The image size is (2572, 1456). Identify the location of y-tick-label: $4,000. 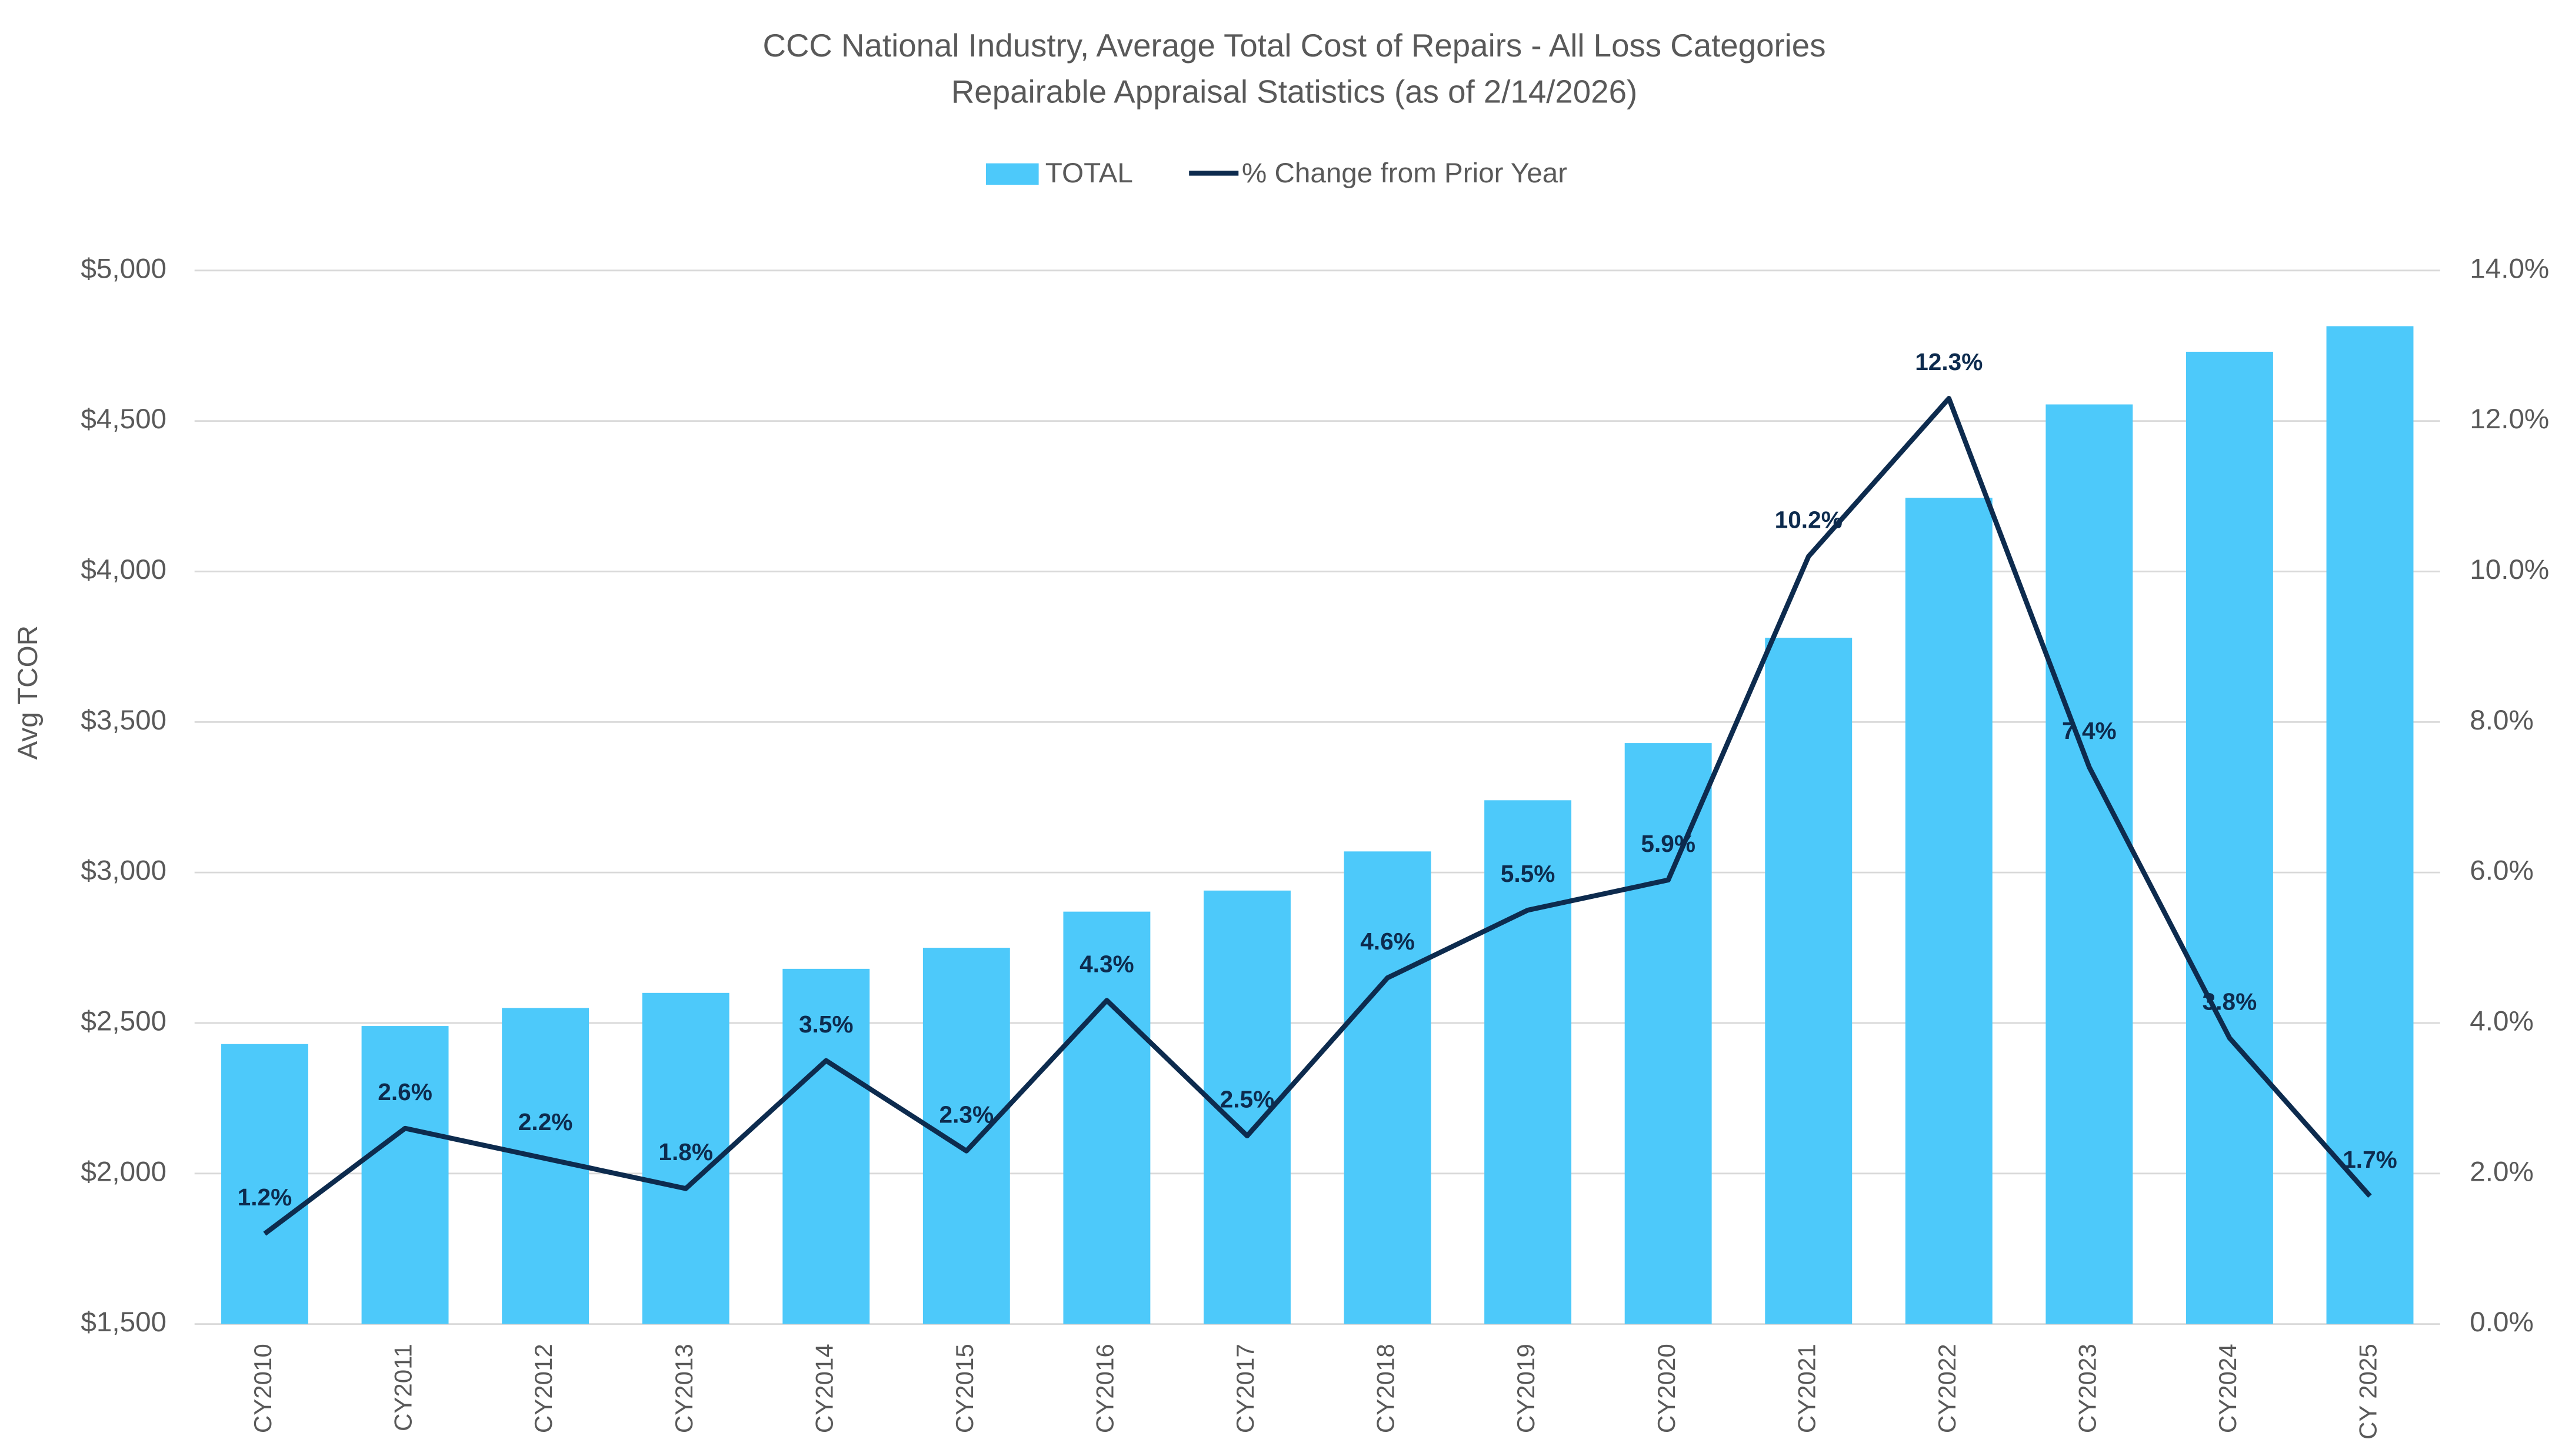
(124, 569).